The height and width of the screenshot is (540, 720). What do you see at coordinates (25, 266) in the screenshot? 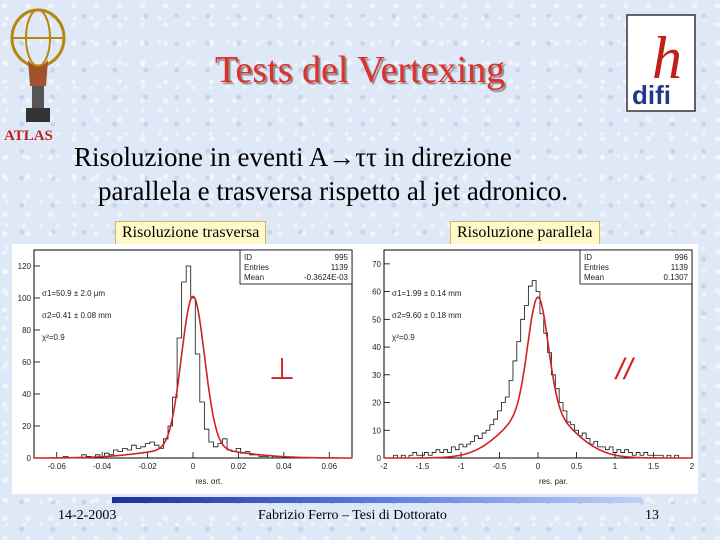
I see `y-tick-label: 120` at bounding box center [25, 266].